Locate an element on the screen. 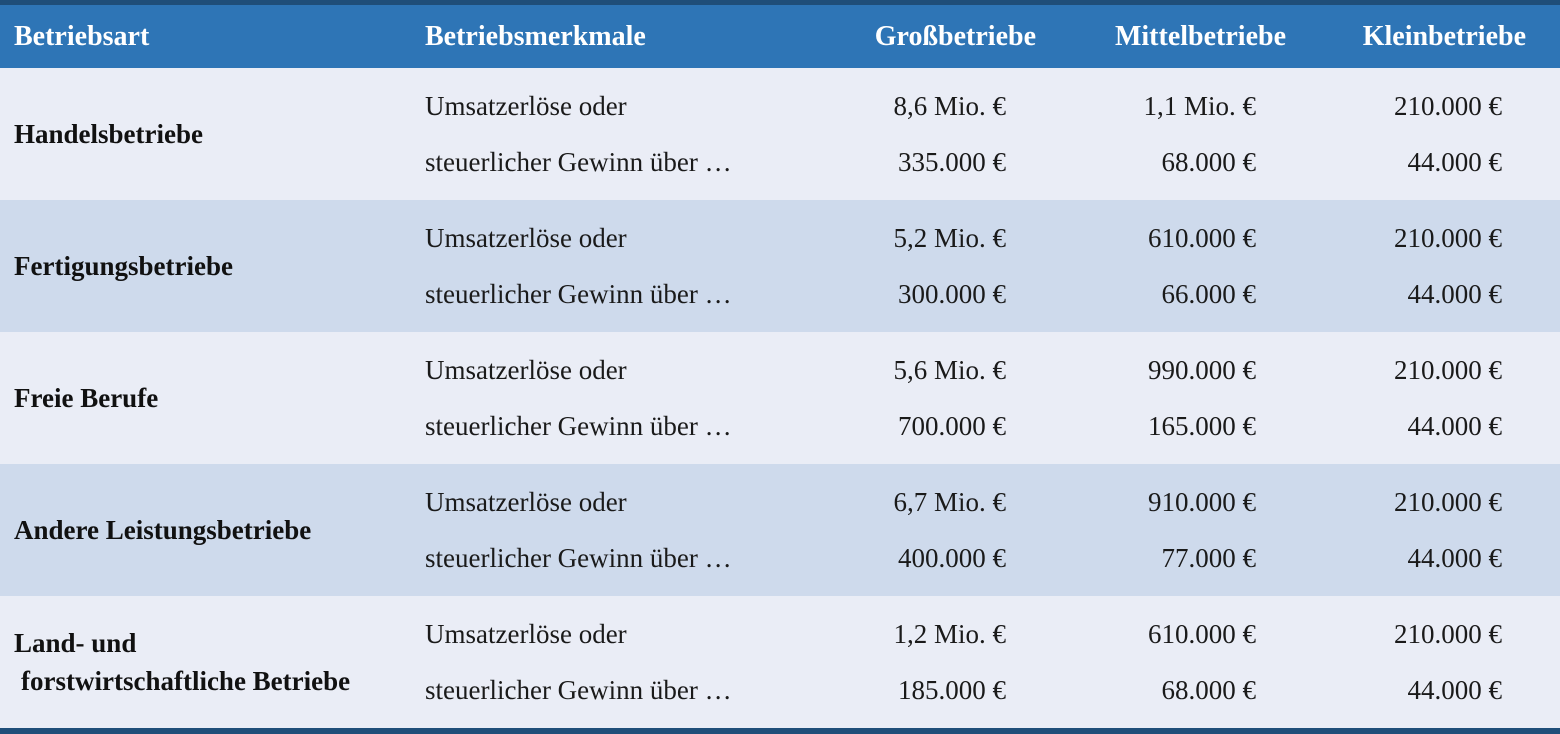 The image size is (1560, 734). umsatz-value: 5,2 Mio. € is located at coordinates (949, 238).